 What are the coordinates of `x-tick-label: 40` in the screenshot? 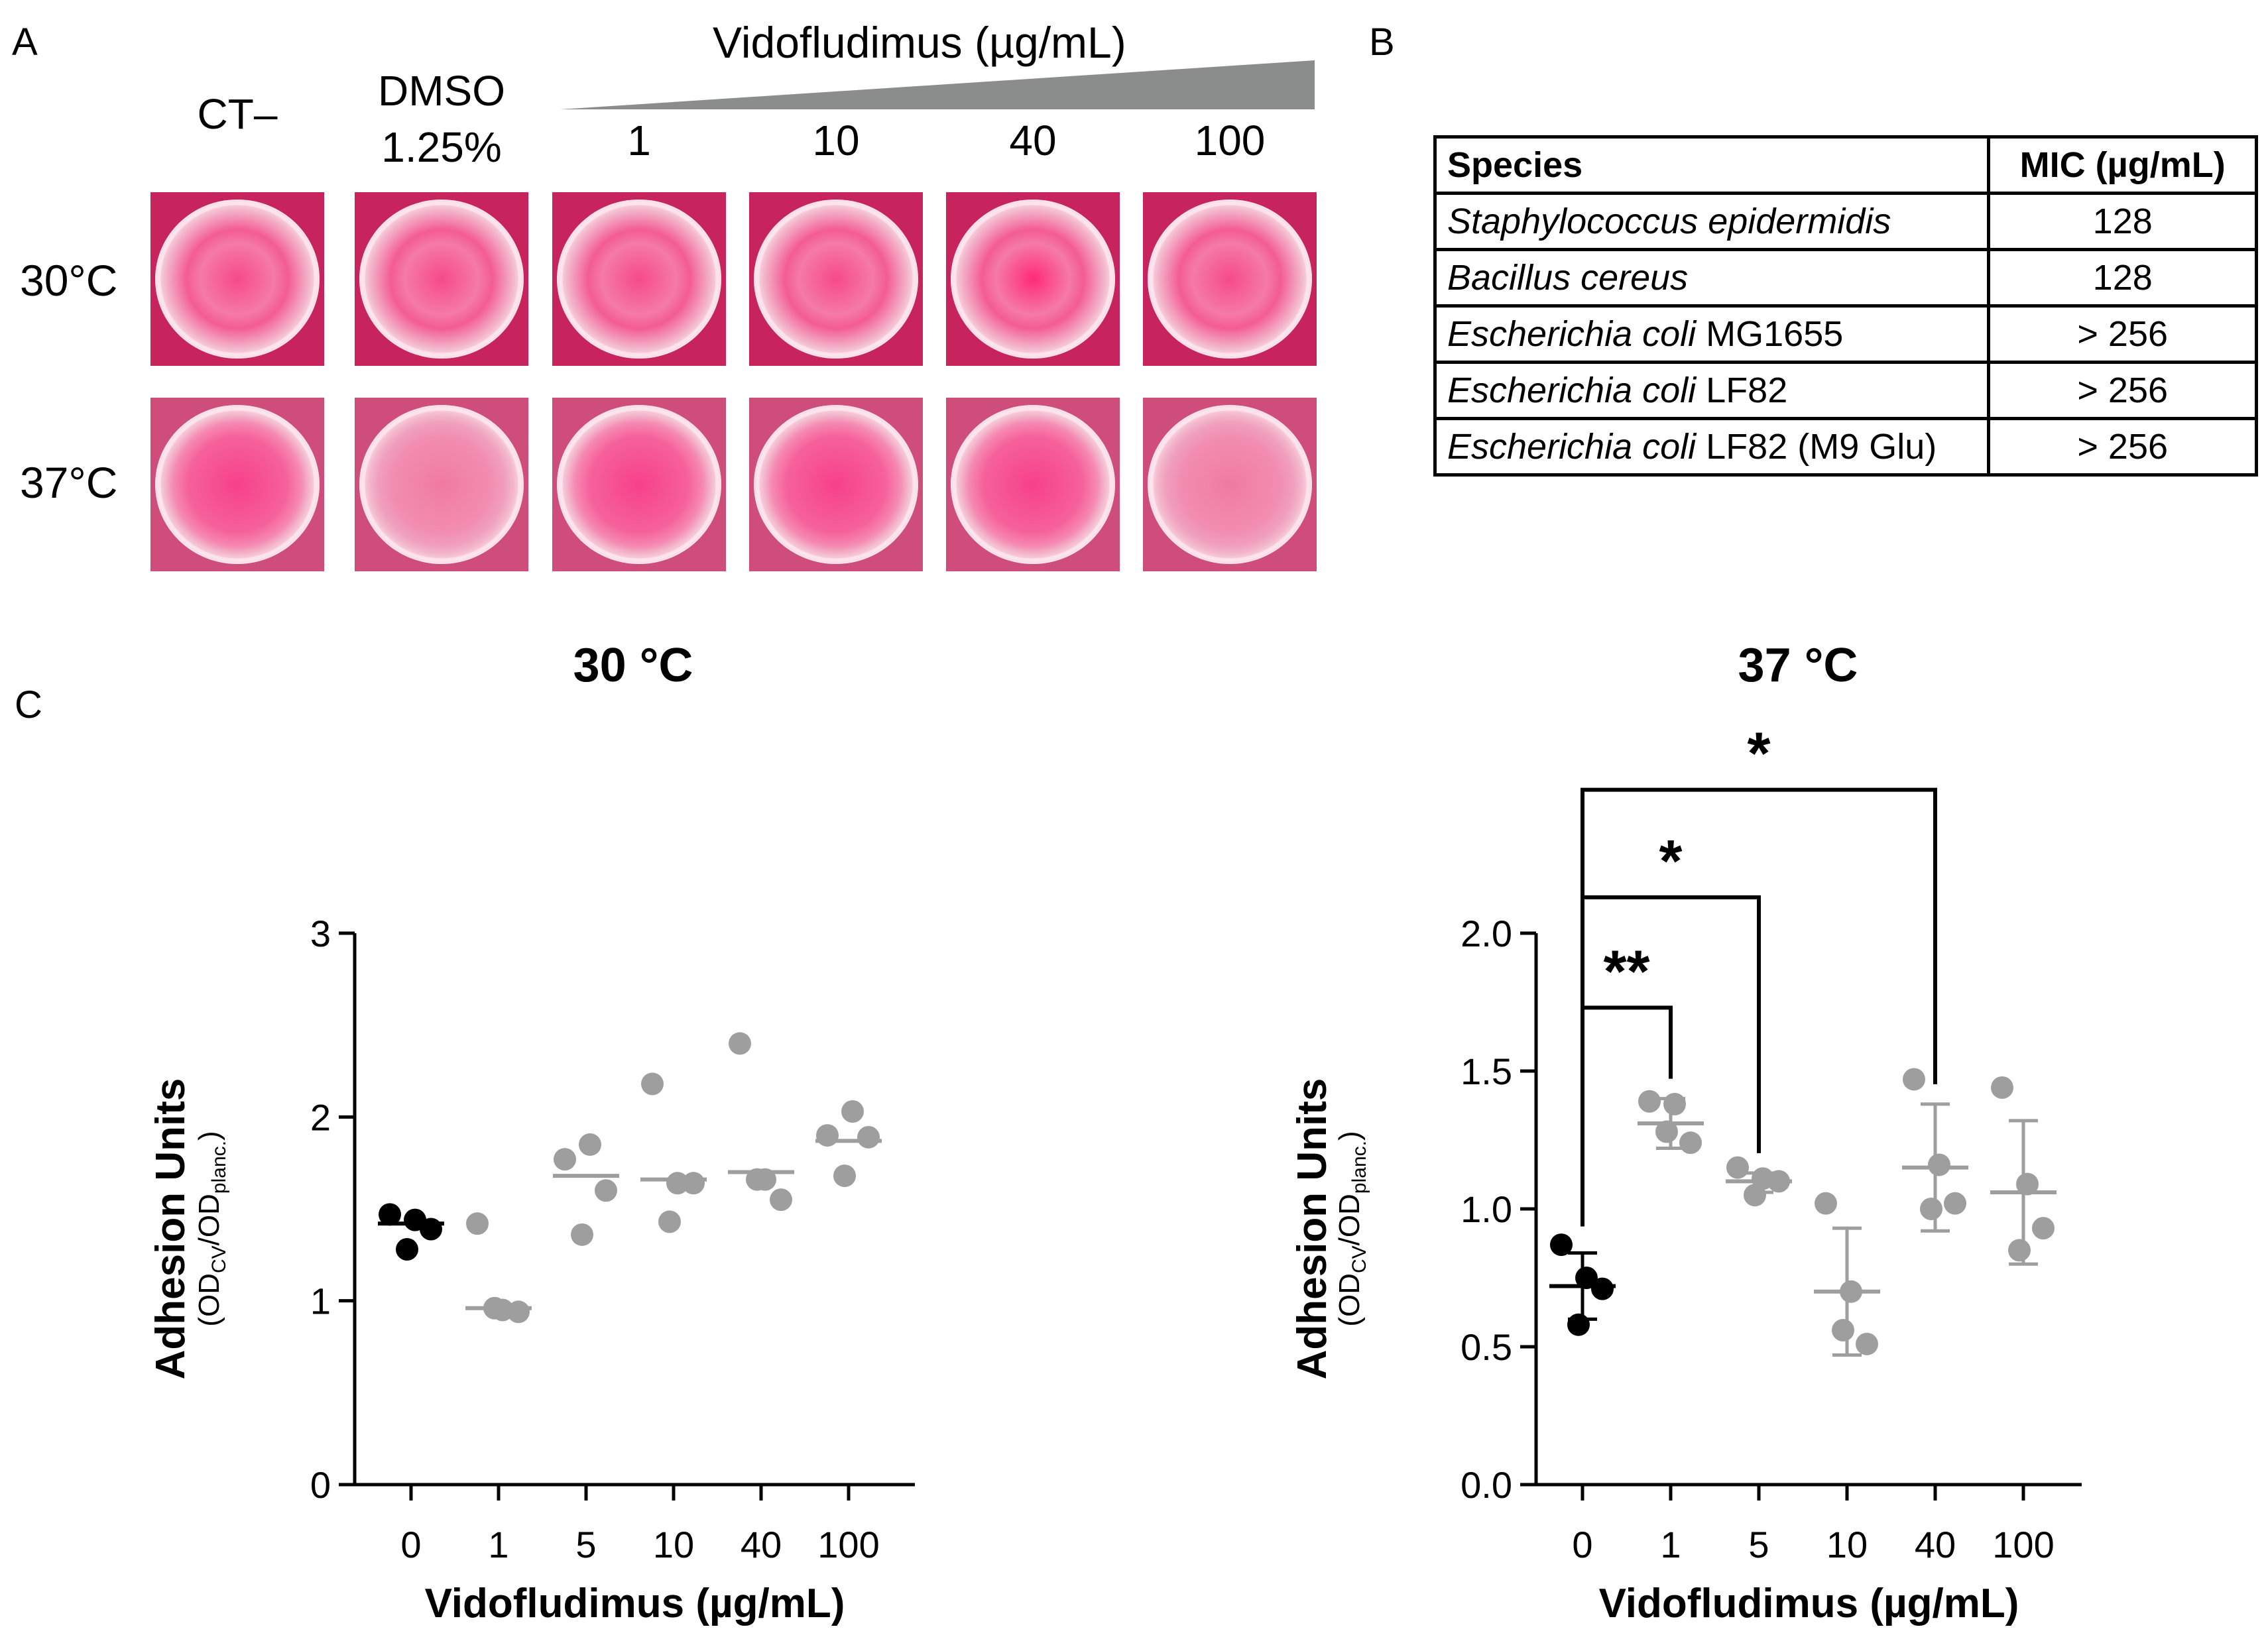 It's located at (761, 1544).